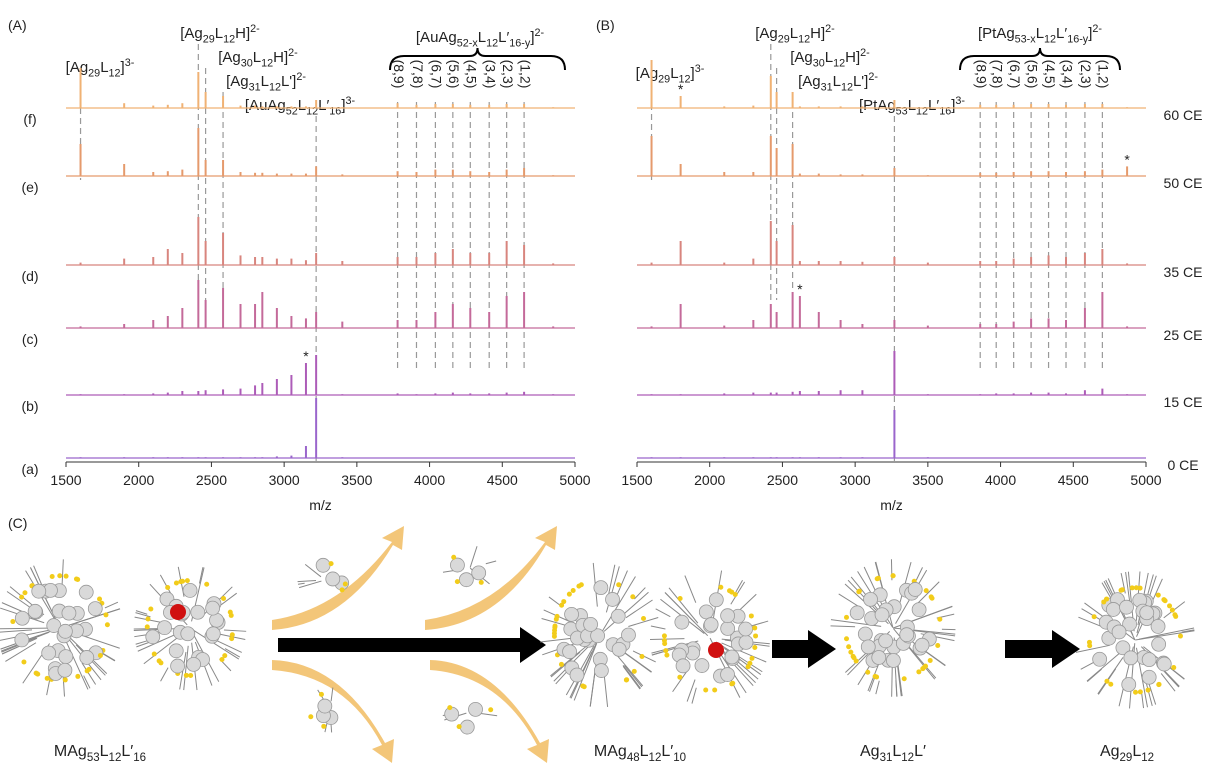 The image size is (1207, 780). What do you see at coordinates (508, 74) in the screenshot?
I see `group-member-label: (2,3)` at bounding box center [508, 74].